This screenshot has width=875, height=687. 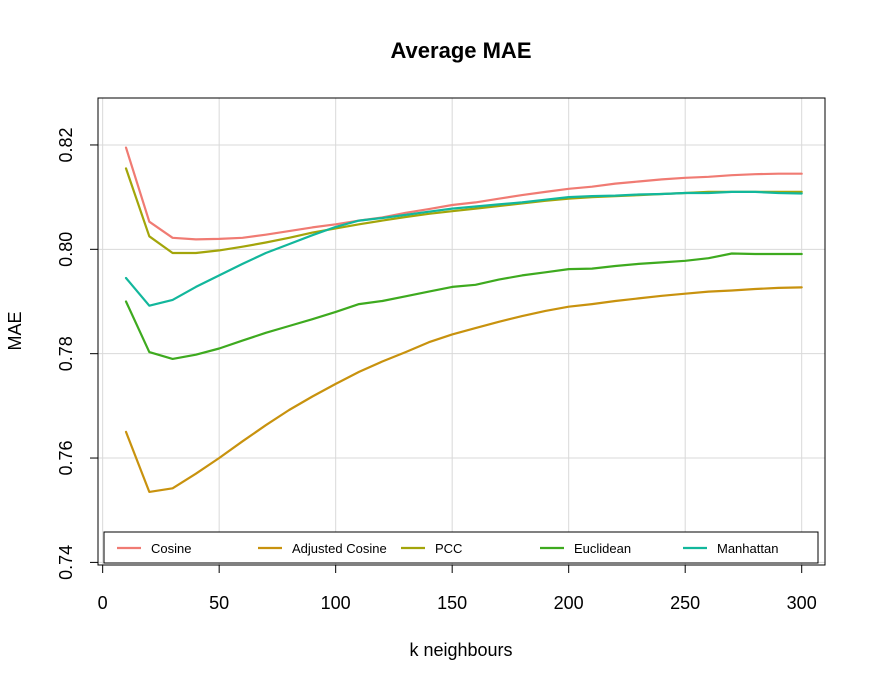 What do you see at coordinates (66, 562) in the screenshot?
I see `y-tick-label-0: 0.74` at bounding box center [66, 562].